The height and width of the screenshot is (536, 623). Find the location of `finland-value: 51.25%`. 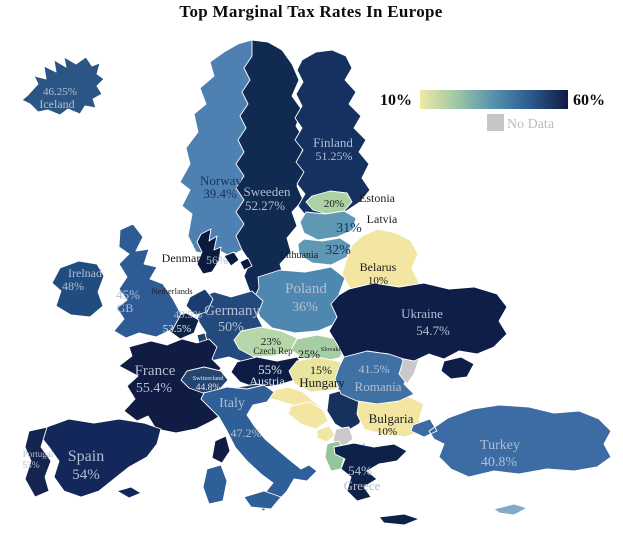

finland-value: 51.25% is located at coordinates (334, 156).